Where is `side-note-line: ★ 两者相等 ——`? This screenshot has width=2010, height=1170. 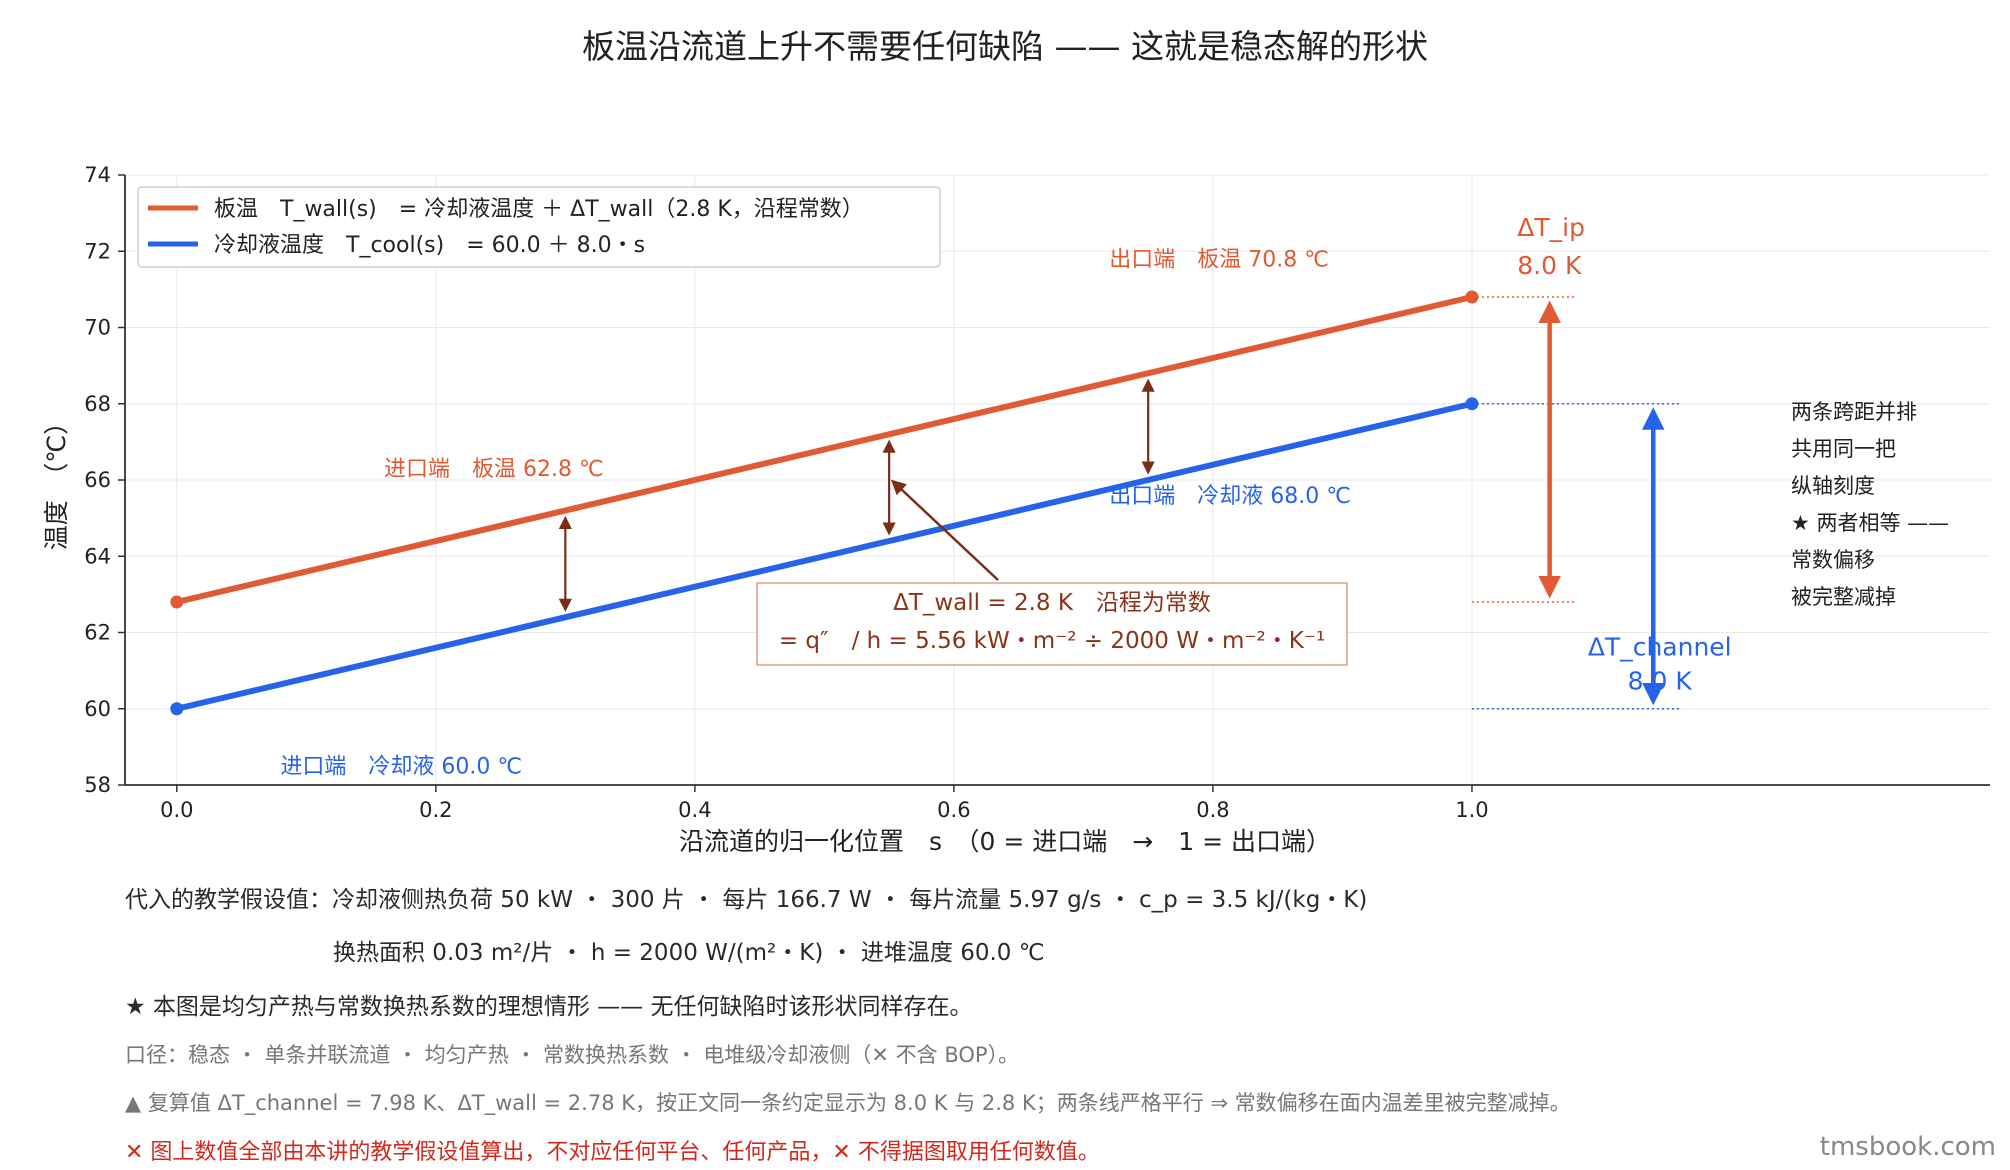 side-note-line: ★ 两者相等 —— is located at coordinates (1870, 523).